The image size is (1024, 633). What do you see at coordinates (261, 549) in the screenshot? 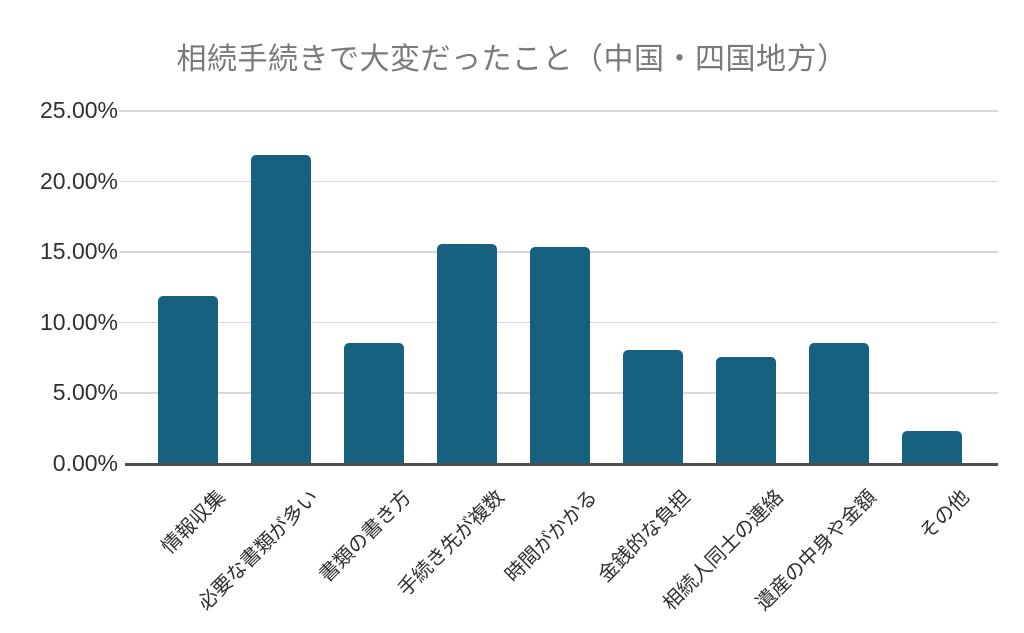
I see `x-axis-category-slot: 必要な書類が多い` at bounding box center [261, 549].